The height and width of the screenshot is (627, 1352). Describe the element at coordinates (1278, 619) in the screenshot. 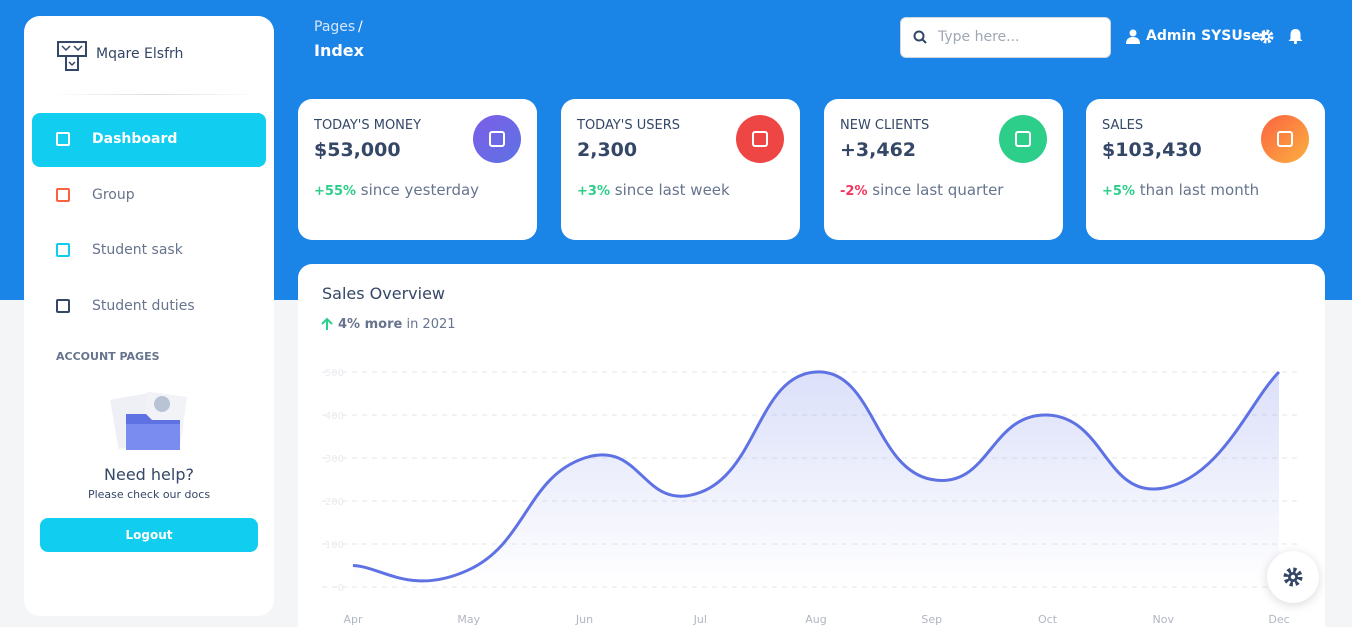

I see `x-tick-label: Dec` at that location.